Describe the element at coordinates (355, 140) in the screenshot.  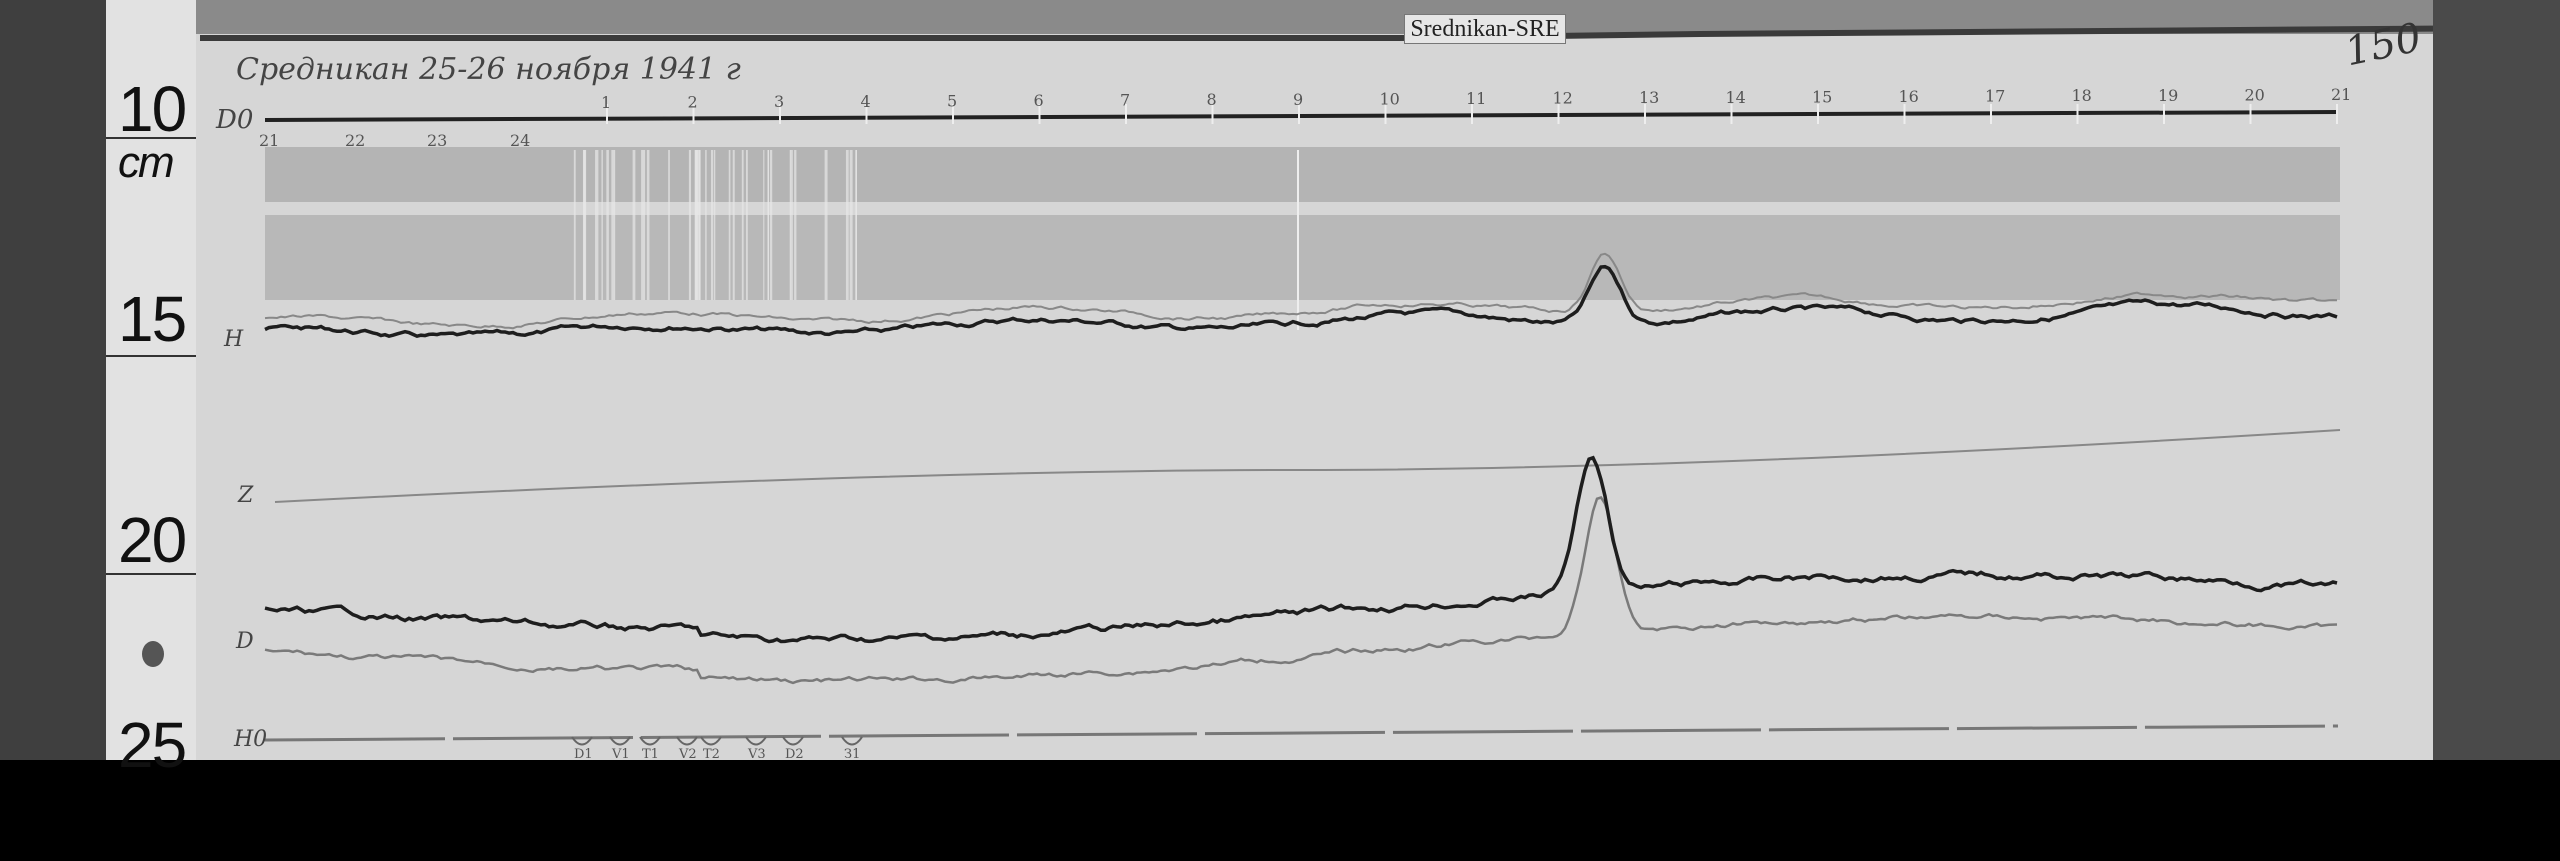
I see `lower-tick-label: 22` at that location.